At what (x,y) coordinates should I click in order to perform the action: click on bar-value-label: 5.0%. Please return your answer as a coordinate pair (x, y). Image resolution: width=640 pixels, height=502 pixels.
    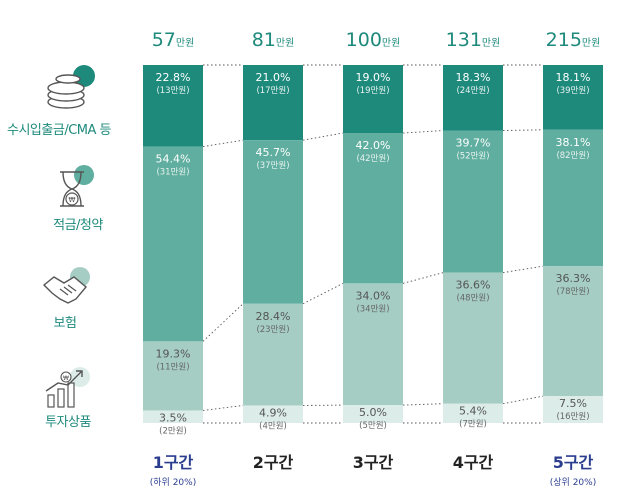
    Looking at the image, I should click on (373, 412).